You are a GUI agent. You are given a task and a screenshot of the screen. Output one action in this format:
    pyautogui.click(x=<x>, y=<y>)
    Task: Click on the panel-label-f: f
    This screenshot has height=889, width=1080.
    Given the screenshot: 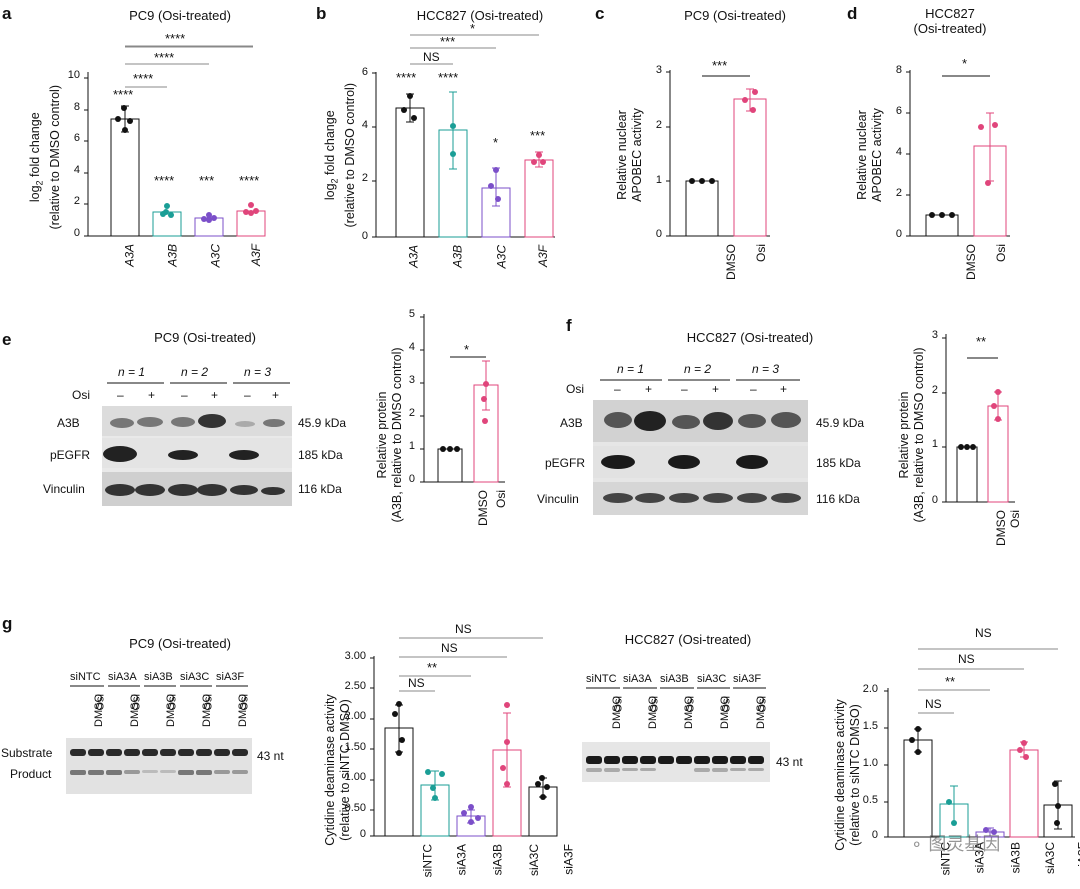 What is the action you would take?
    pyautogui.click(x=569, y=325)
    